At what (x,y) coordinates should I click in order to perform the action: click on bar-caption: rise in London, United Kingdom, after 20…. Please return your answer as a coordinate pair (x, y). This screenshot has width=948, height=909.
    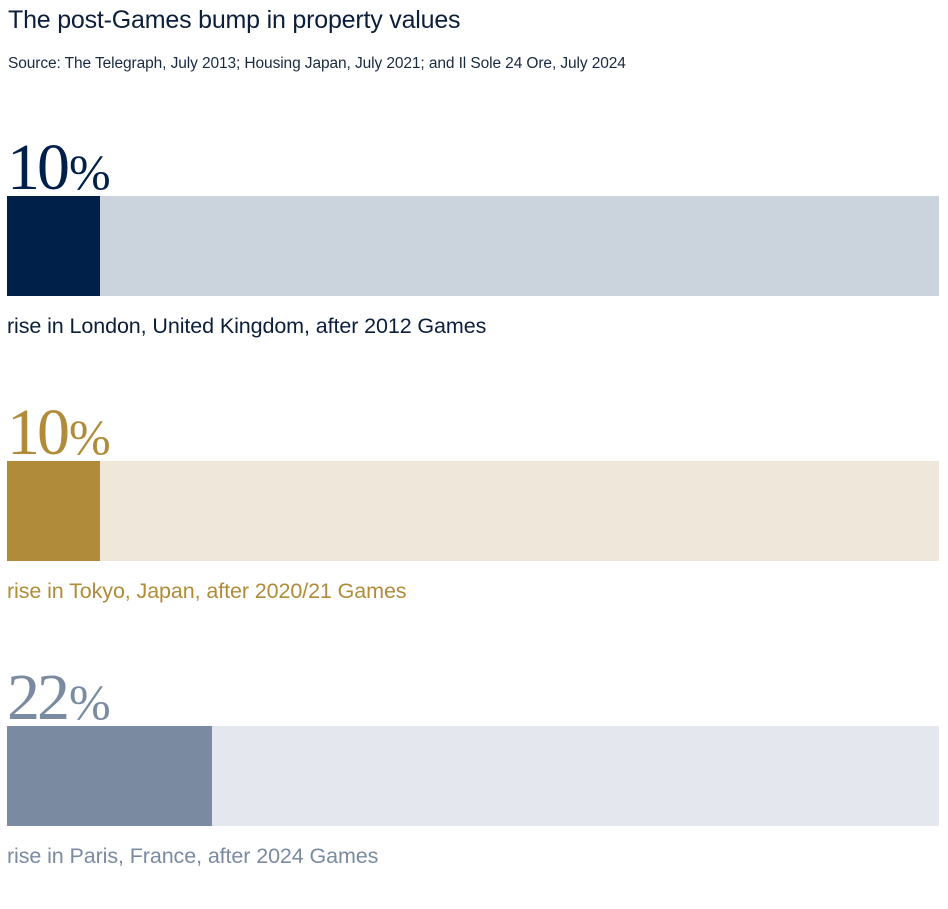
    Looking at the image, I should click on (247, 326).